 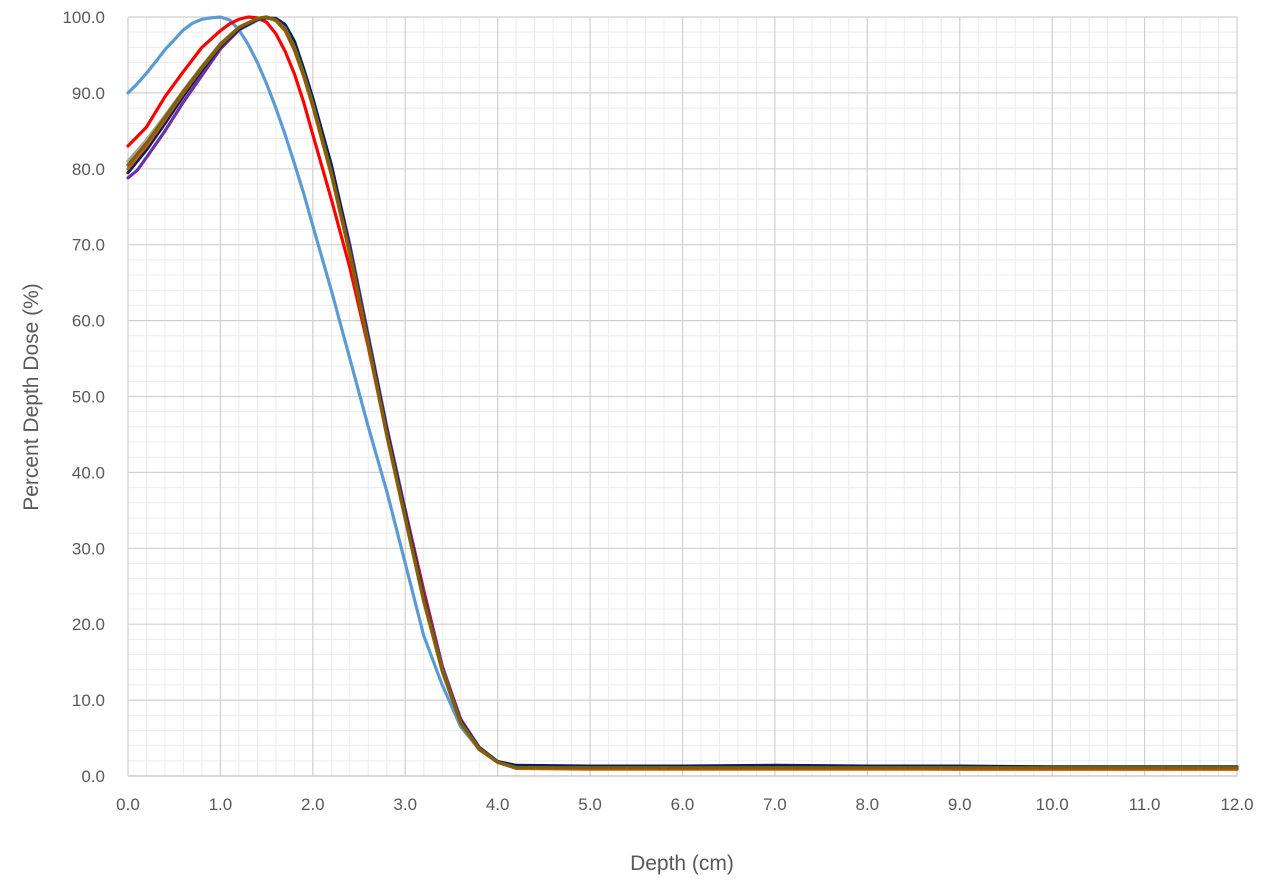 I want to click on x-tick-label: 6.0, so click(x=683, y=804).